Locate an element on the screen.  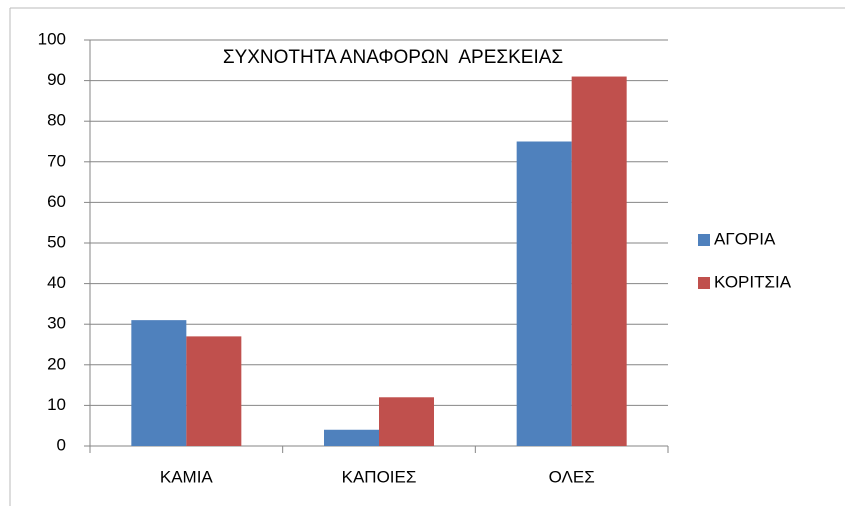
legend-label: ΑΓΟΡΙΑ is located at coordinates (745, 238).